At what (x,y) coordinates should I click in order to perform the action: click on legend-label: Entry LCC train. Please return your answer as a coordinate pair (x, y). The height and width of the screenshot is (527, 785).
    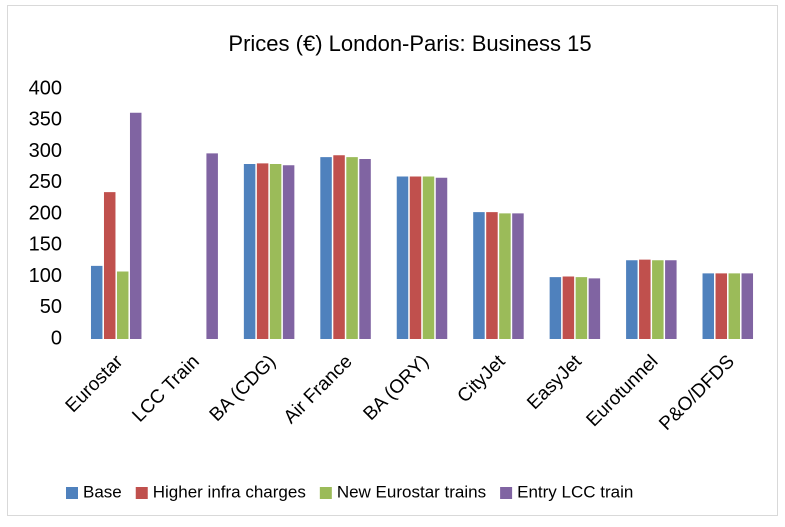
    Looking at the image, I should click on (575, 491).